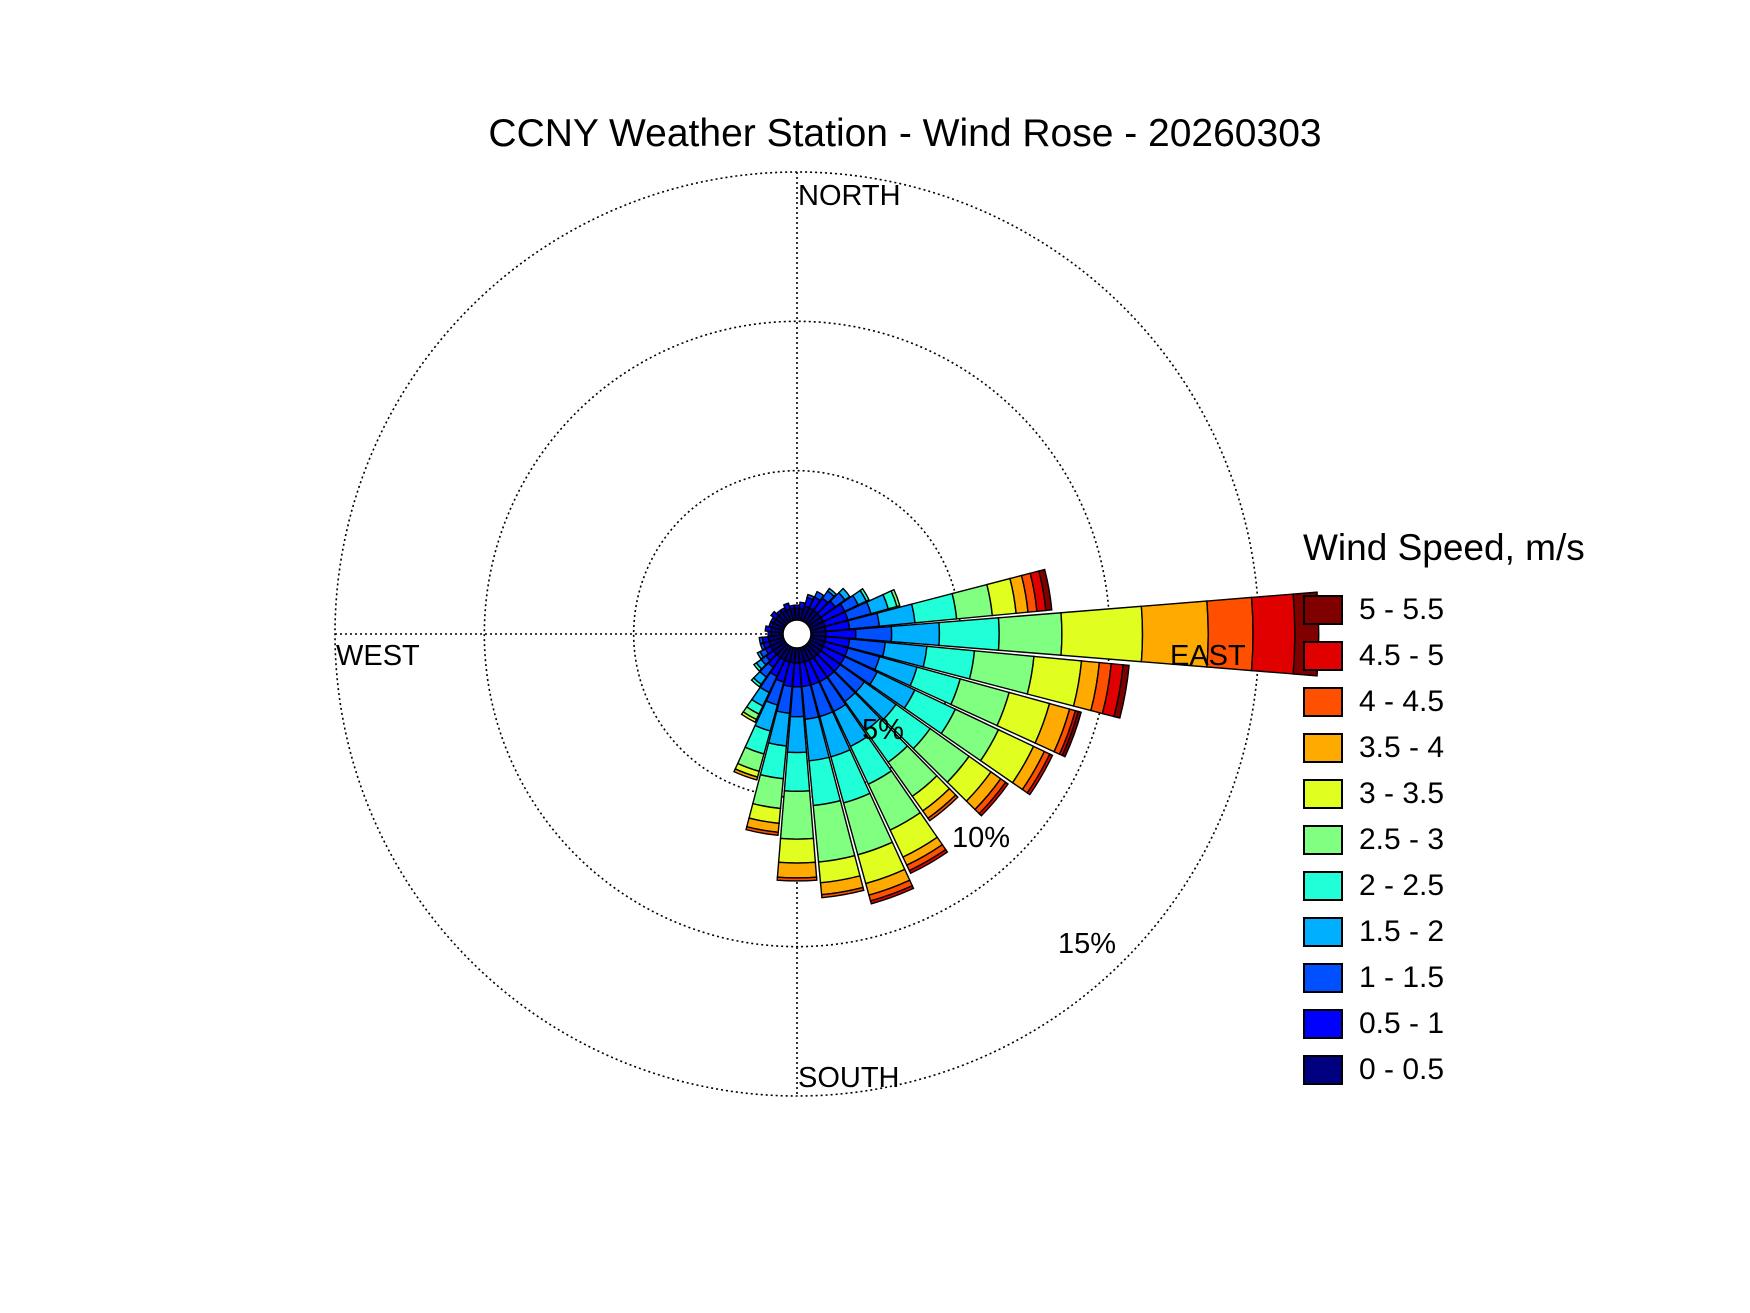 The image size is (1750, 1313). What do you see at coordinates (1402, 793) in the screenshot?
I see `legend-label: 3 - 3.5` at bounding box center [1402, 793].